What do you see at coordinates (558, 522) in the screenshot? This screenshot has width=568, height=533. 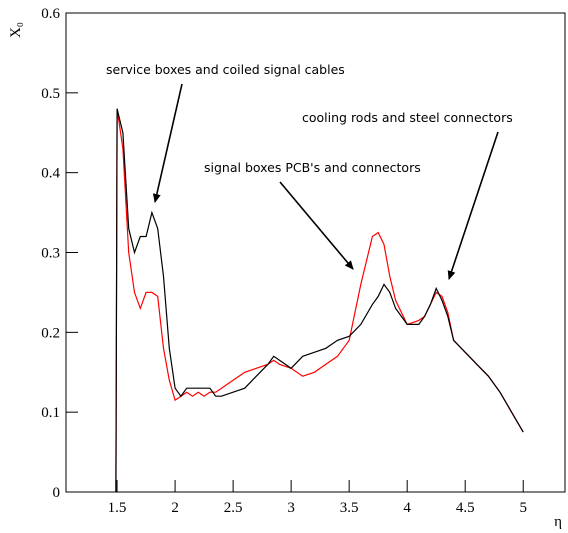 I see `x-axis-label: η` at bounding box center [558, 522].